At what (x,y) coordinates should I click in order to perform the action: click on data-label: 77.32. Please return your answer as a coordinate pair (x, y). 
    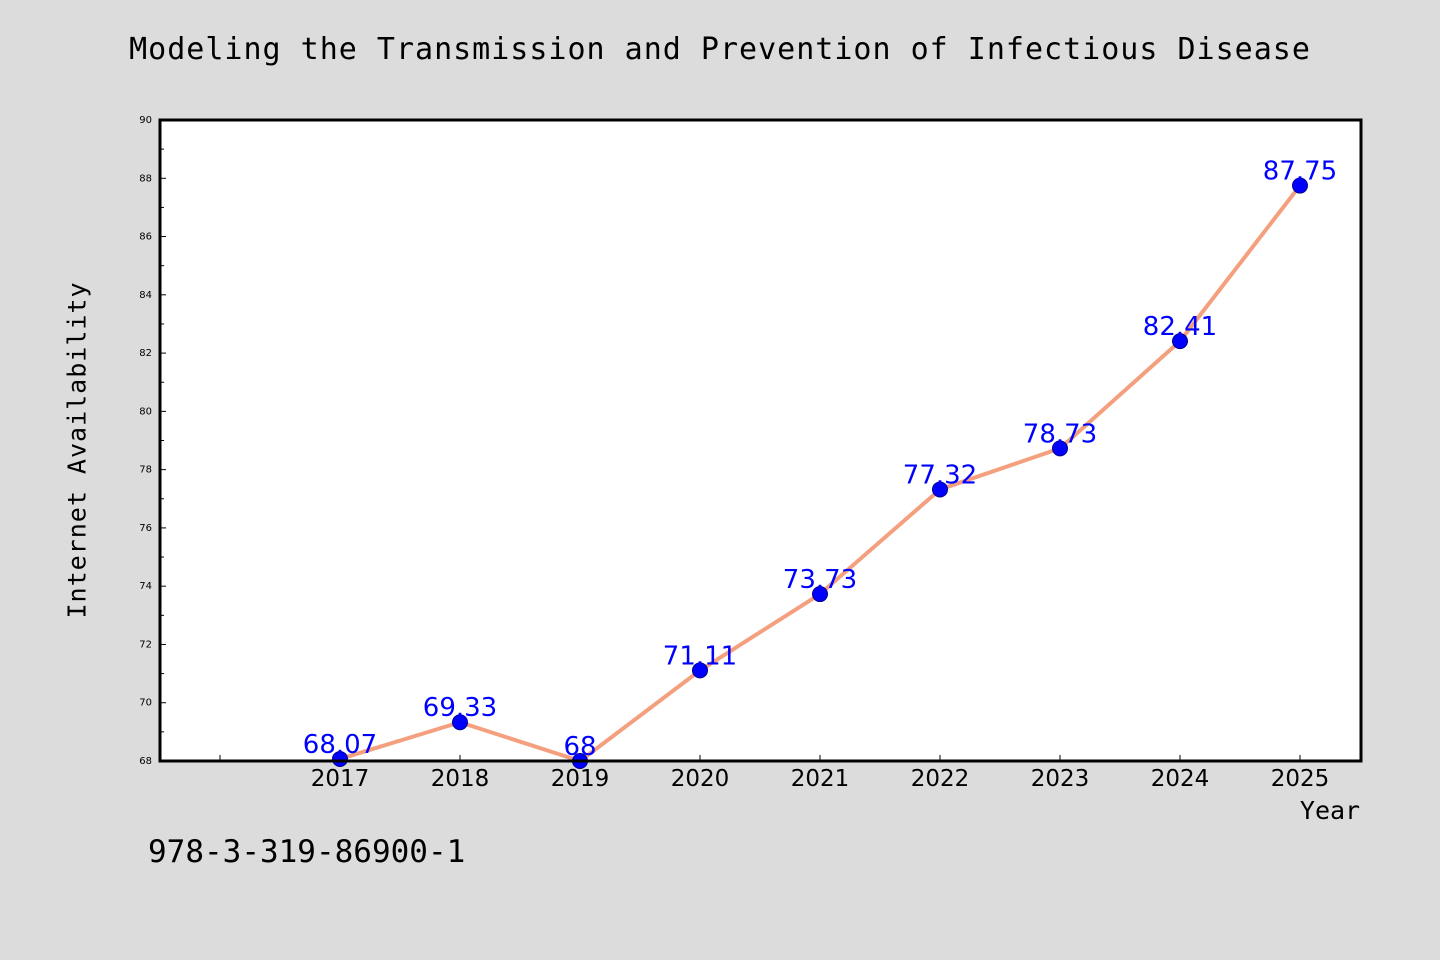
    Looking at the image, I should click on (940, 475).